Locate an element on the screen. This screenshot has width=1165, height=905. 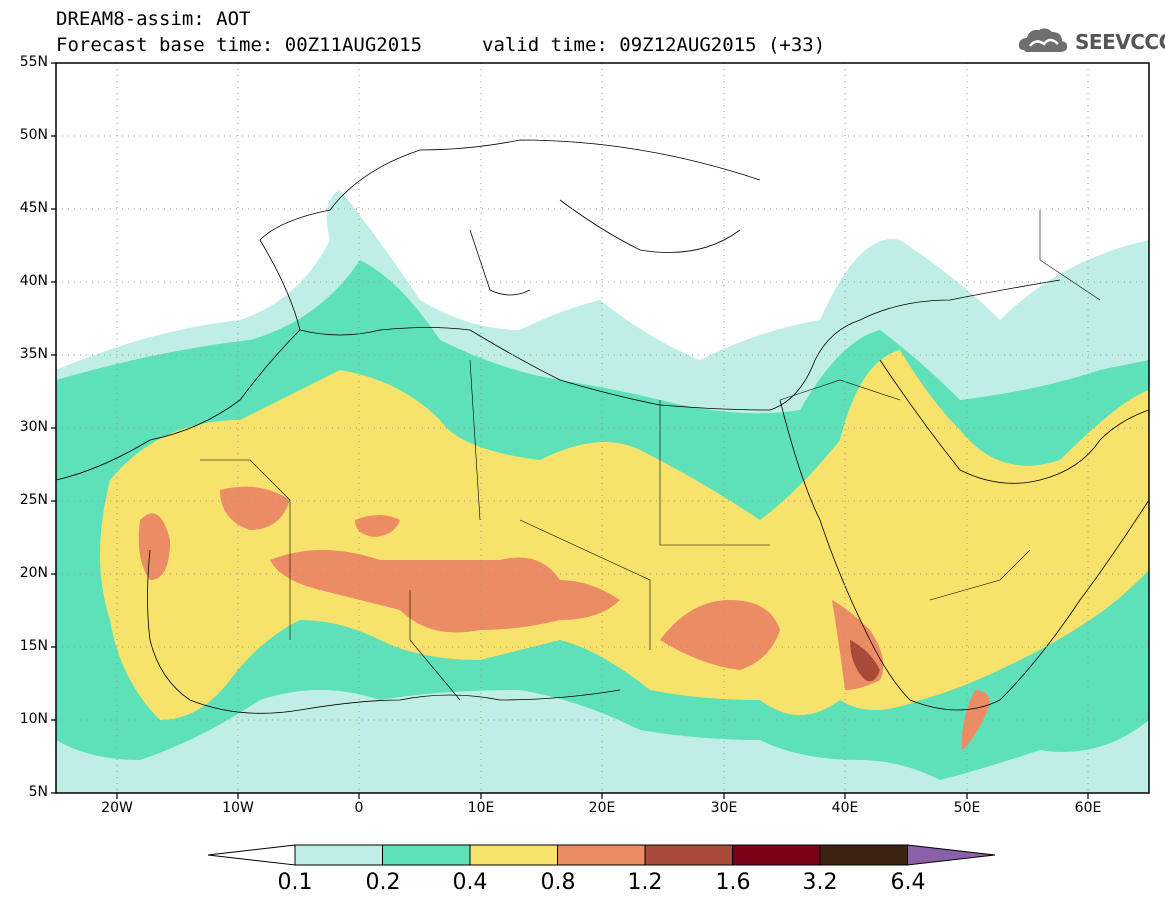
lon-label: 40E is located at coordinates (845, 808).